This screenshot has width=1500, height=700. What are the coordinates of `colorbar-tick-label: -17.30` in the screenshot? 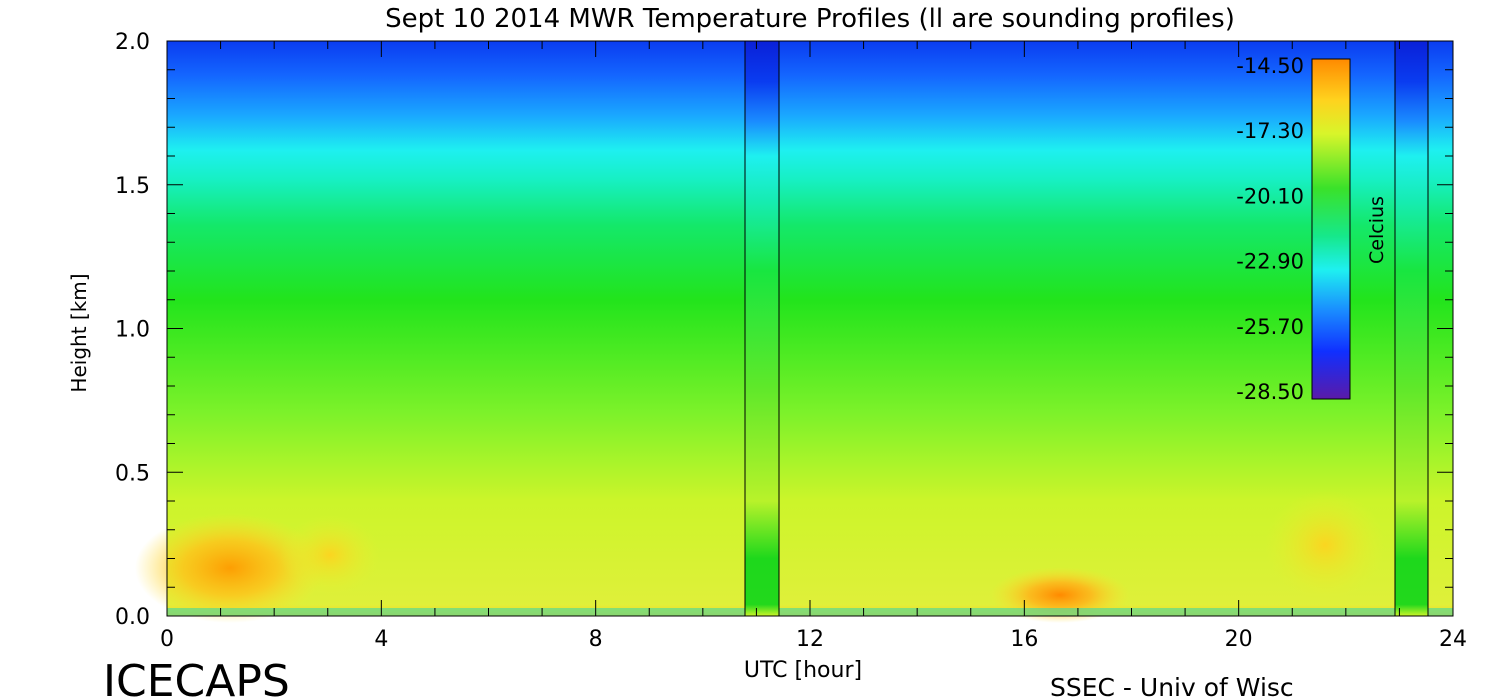 It's located at (1270, 131).